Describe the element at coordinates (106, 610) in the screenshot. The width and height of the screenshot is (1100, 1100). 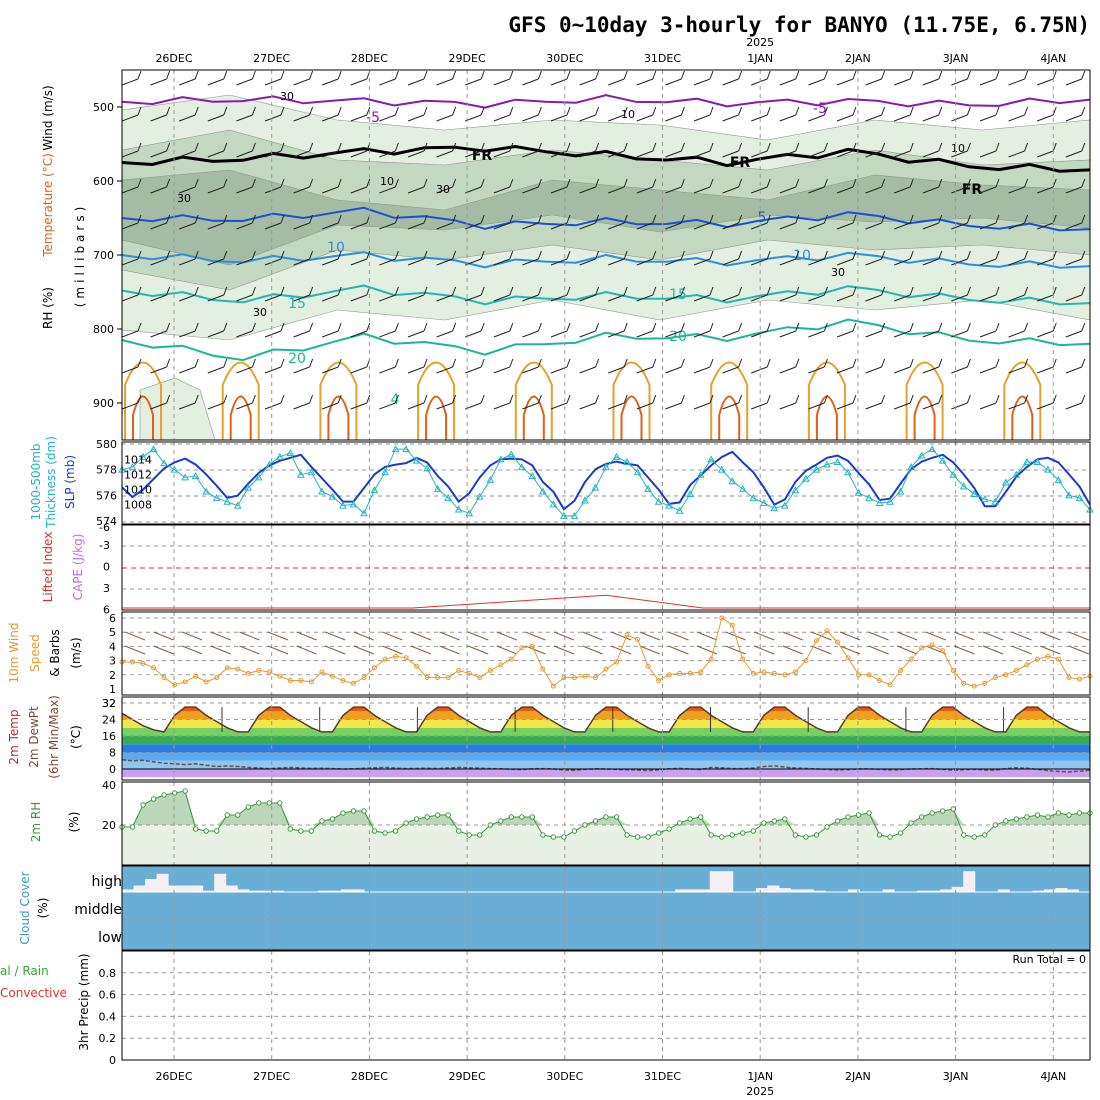
I see `li-tick: 6` at that location.